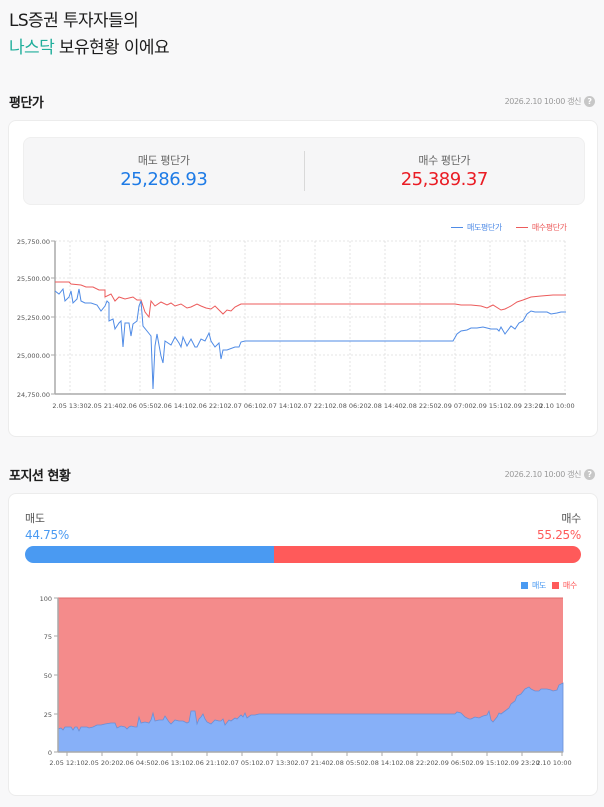 The width and height of the screenshot is (604, 807). Describe the element at coordinates (206, 763) in the screenshot. I see `svg-text: 2.06 21:10` at that location.